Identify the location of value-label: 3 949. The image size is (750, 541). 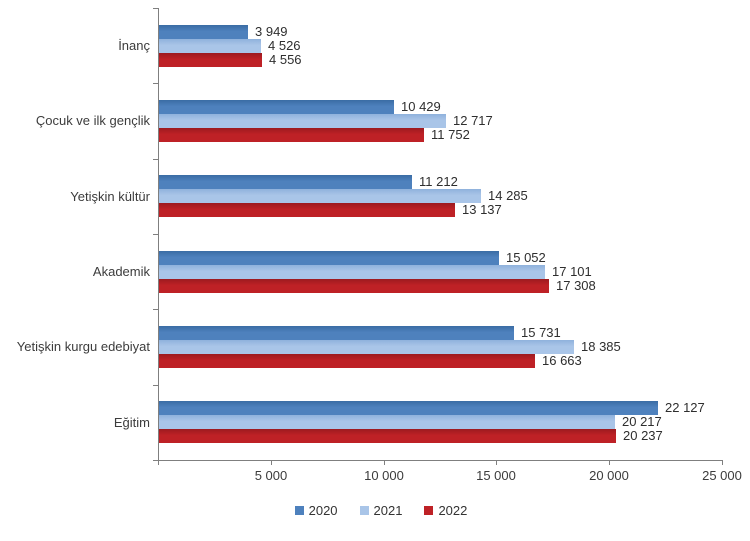
(271, 31).